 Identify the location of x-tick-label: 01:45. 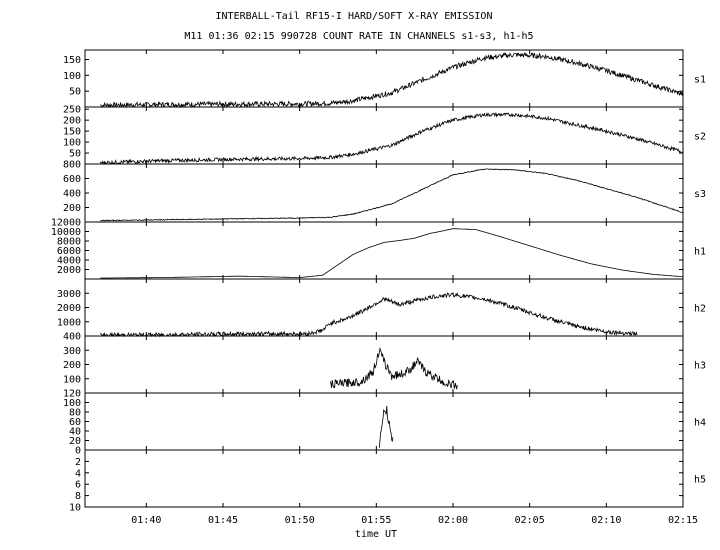
(223, 520).